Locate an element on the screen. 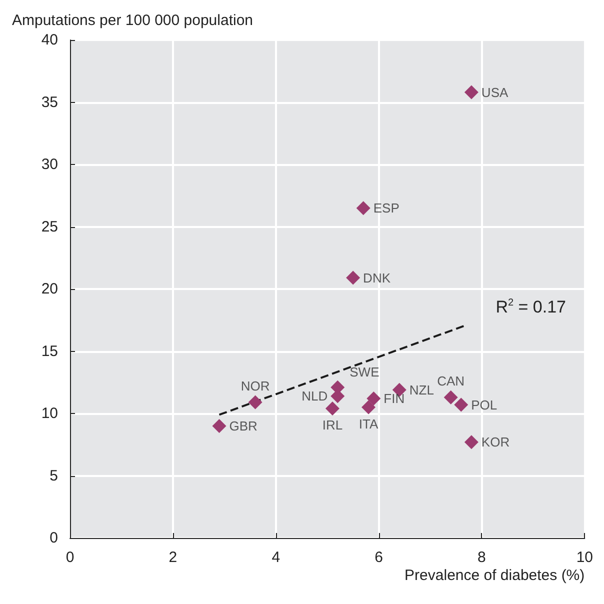 Image resolution: width=604 pixels, height=604 pixels. annotation: SWE is located at coordinates (365, 372).